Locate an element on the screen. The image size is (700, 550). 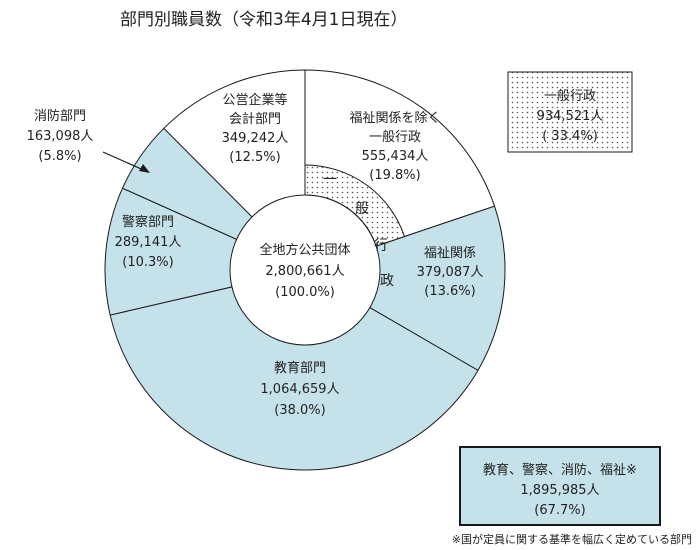
slice-count: 163,098人 is located at coordinates (60, 136).